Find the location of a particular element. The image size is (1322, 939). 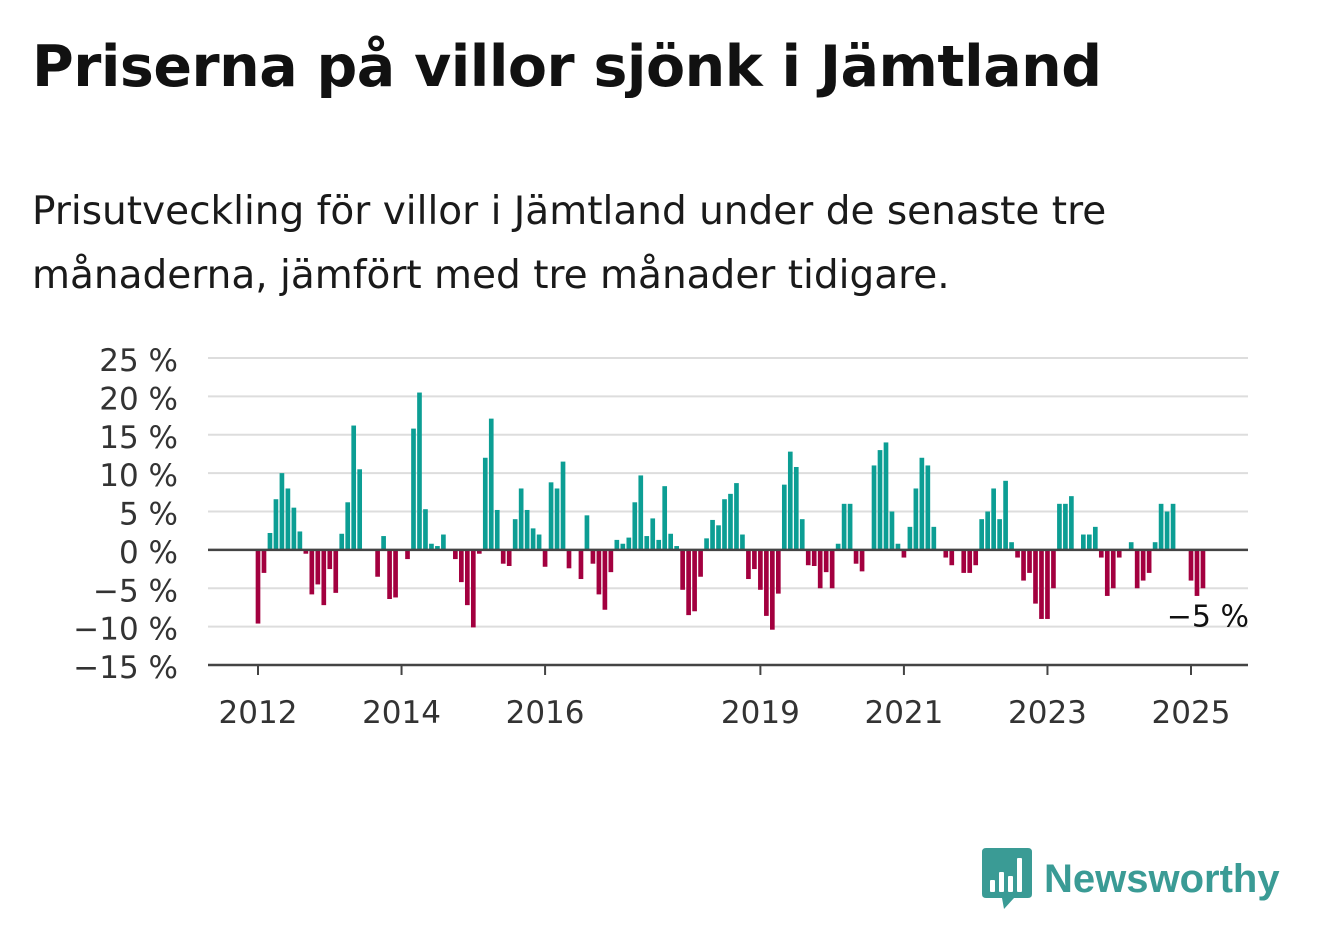

y-tick-label: 15 % is located at coordinates (138, 438).